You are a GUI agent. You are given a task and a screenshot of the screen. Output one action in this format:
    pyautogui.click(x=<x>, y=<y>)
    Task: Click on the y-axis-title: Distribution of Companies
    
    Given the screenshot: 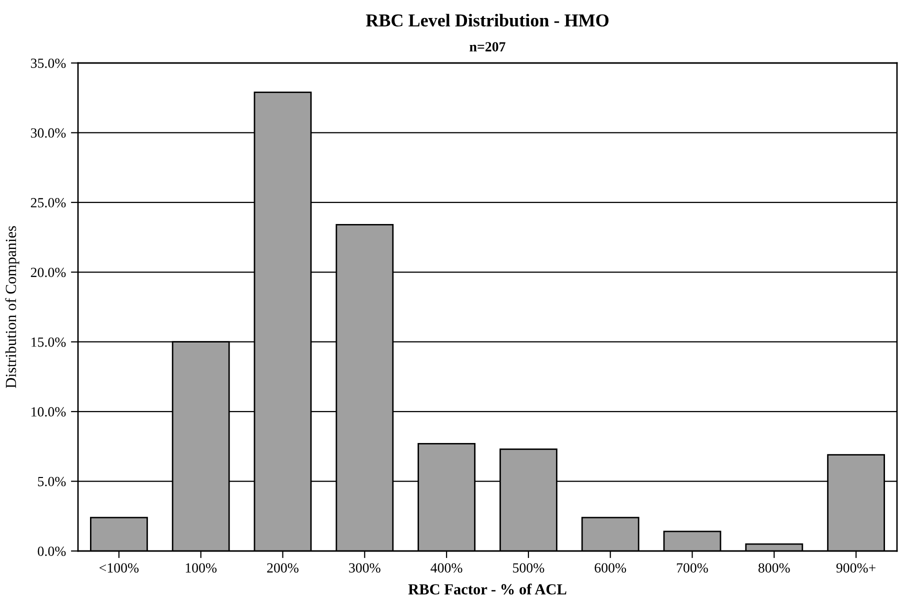 What is the action you would take?
    pyautogui.click(x=12, y=307)
    